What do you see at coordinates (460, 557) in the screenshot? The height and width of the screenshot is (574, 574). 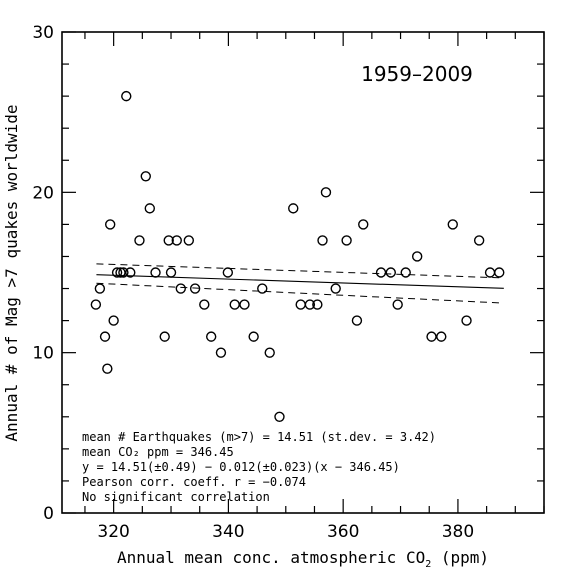 I see `x-axis-label-tail: (ppm)` at bounding box center [460, 557].